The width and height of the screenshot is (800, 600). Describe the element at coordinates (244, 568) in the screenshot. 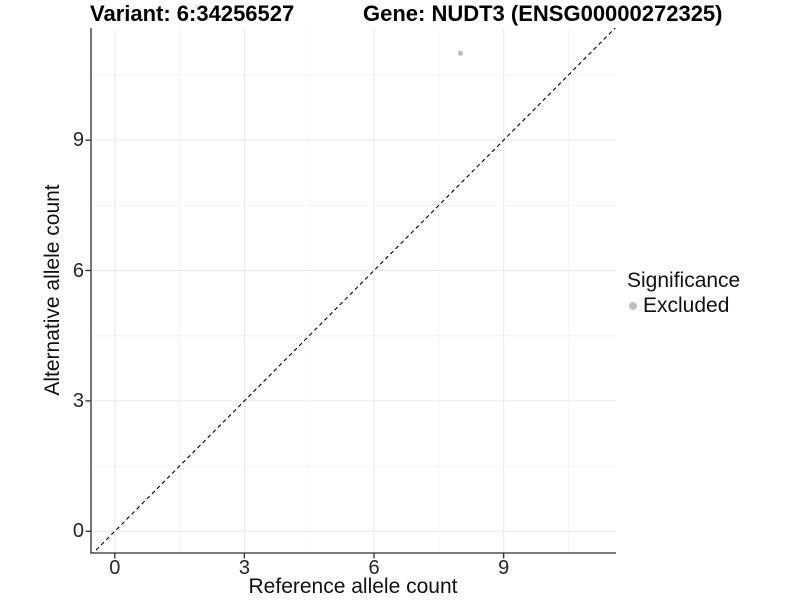

I see `x-tick-label: 3` at that location.